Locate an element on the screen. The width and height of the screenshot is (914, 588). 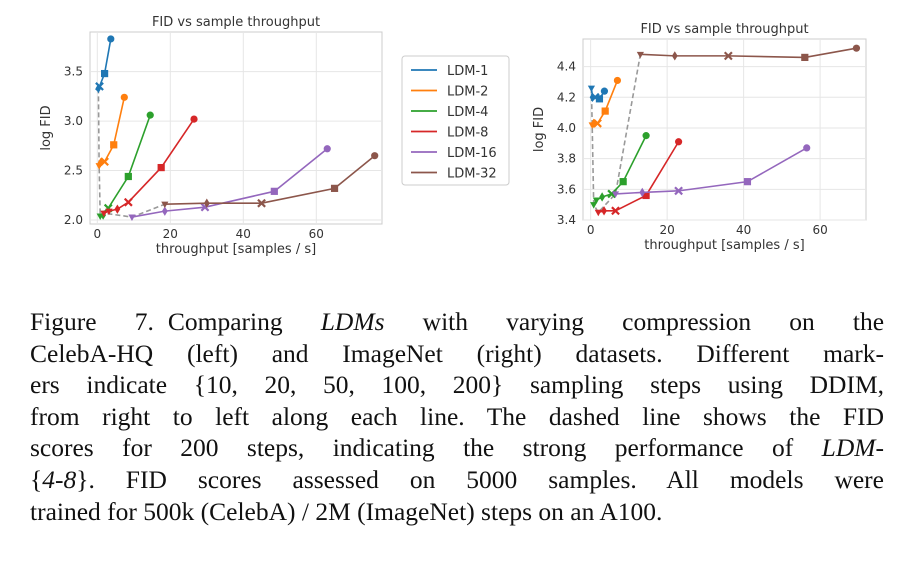
dashed-200-steps-line is located at coordinates (616, 134).